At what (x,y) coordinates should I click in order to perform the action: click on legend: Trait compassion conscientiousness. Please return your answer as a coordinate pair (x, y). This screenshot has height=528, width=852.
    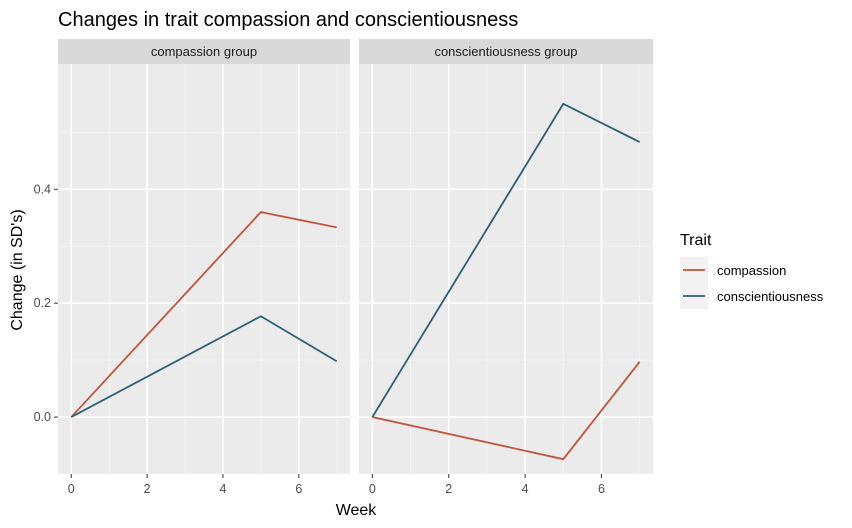
    Looking at the image, I should click on (752, 270).